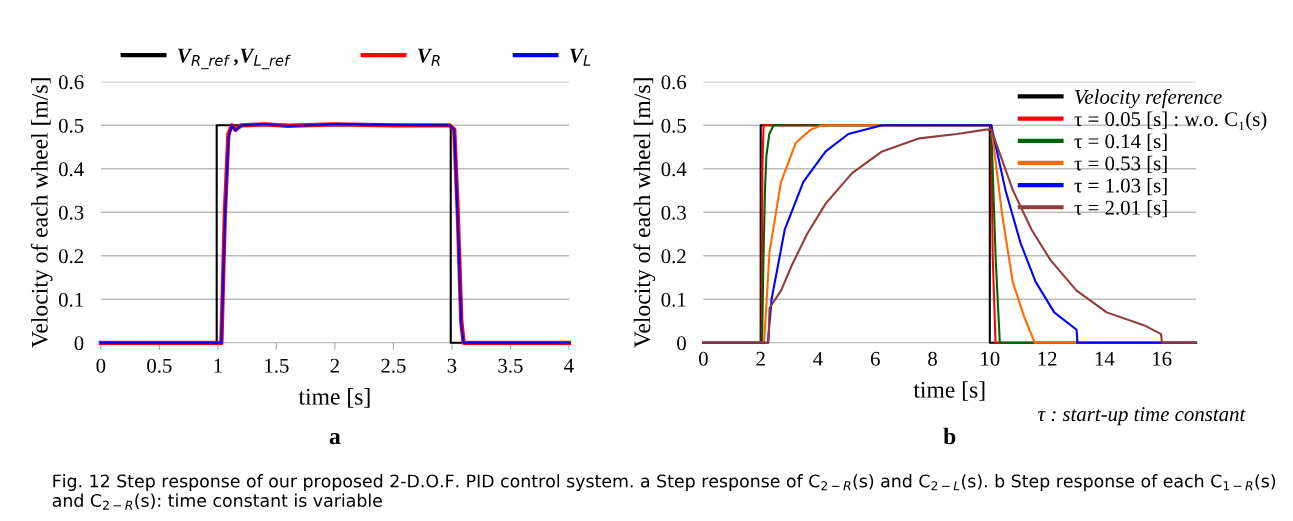 Image resolution: width=1293 pixels, height=521 pixels. I want to click on x-tick-label: 14, so click(1105, 358).